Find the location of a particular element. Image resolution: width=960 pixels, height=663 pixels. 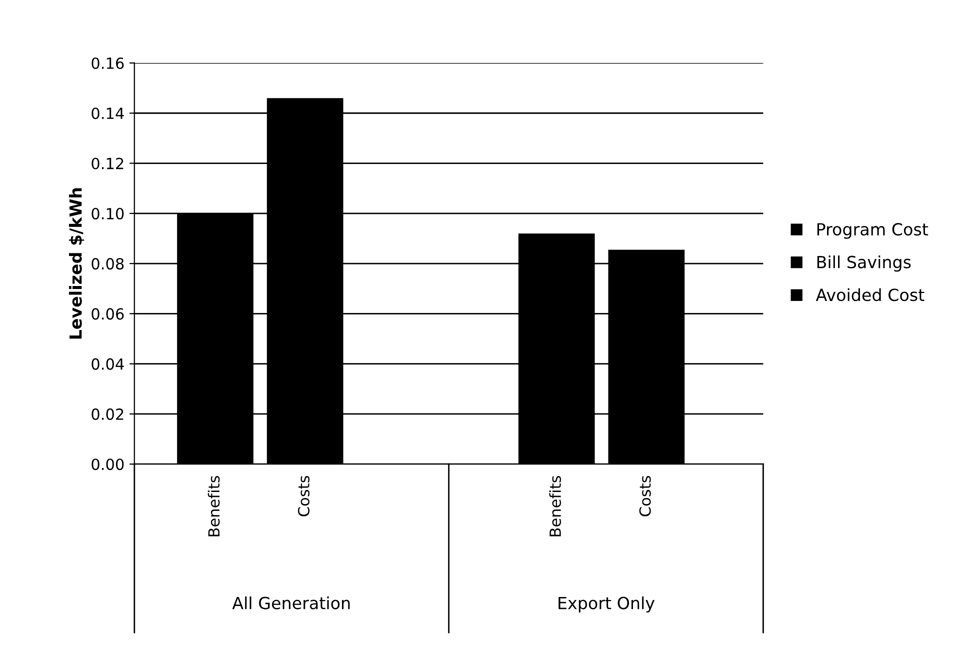

y-tick-label: 0.00 is located at coordinates (108, 464).